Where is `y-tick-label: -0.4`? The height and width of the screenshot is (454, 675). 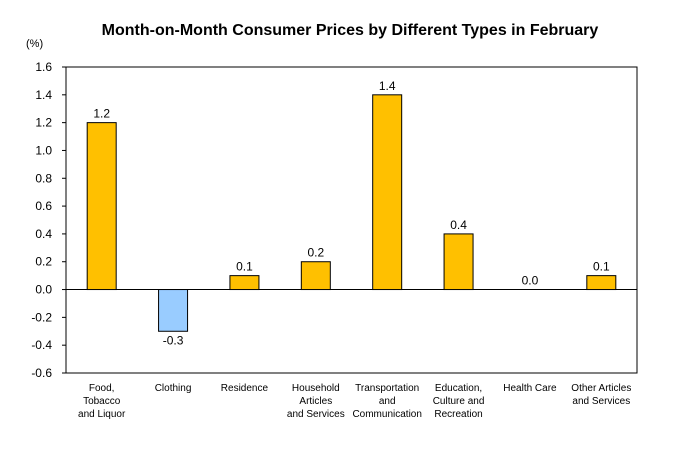 y-tick-label: -0.4 is located at coordinates (41, 345).